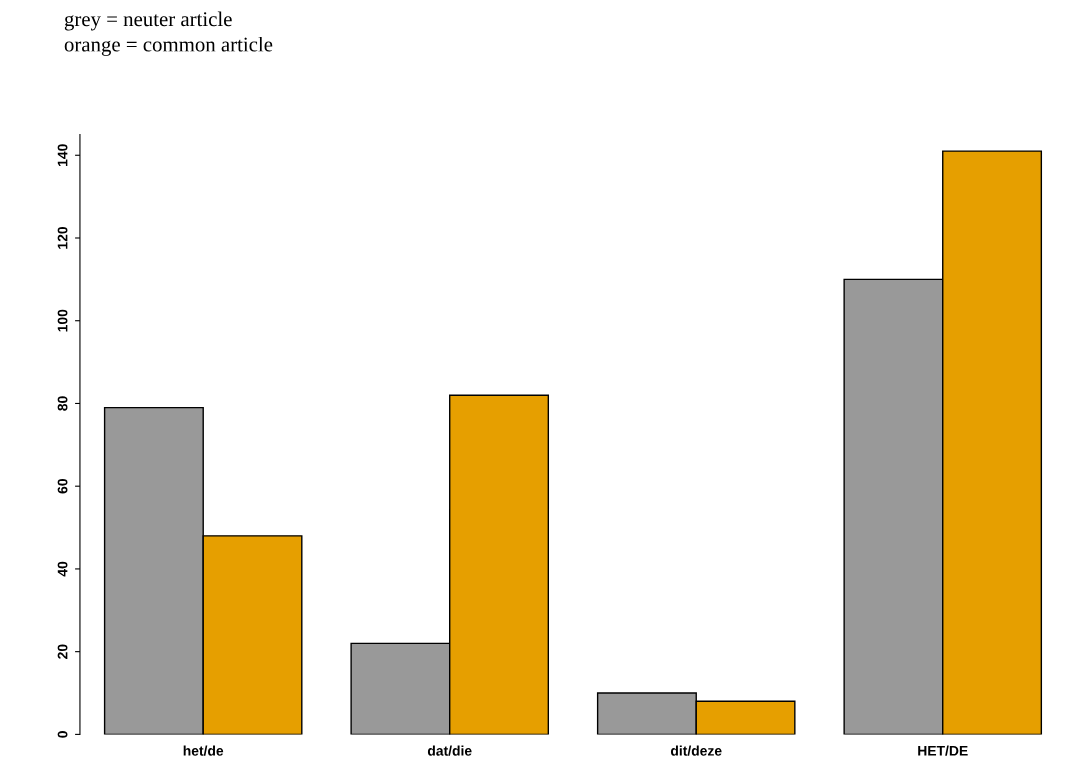  What do you see at coordinates (449, 750) in the screenshot?
I see `x-tick-label: dat/die` at bounding box center [449, 750].